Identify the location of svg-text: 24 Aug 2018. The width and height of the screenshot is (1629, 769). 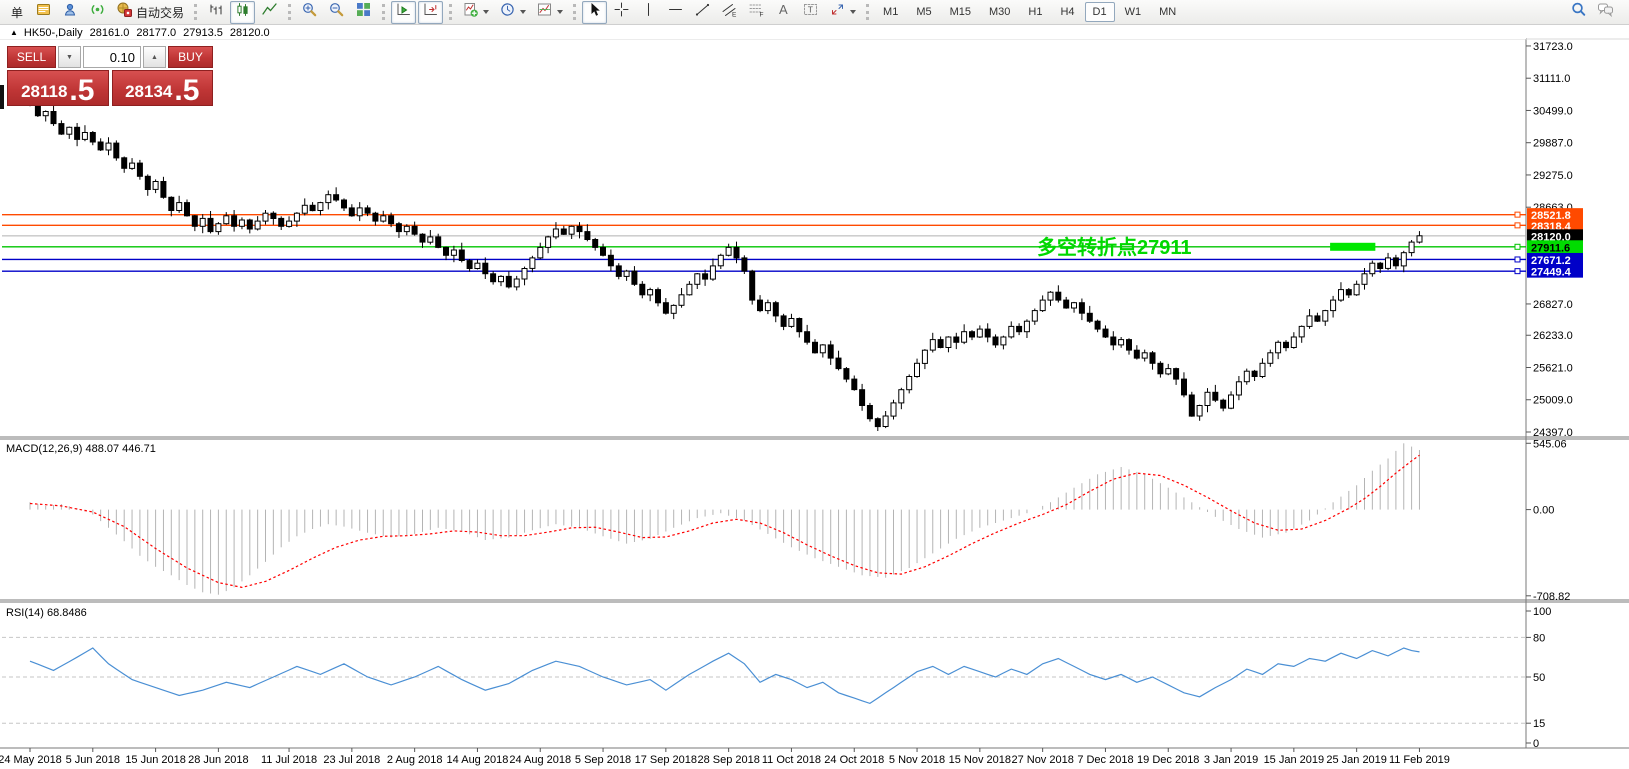
(540, 760).